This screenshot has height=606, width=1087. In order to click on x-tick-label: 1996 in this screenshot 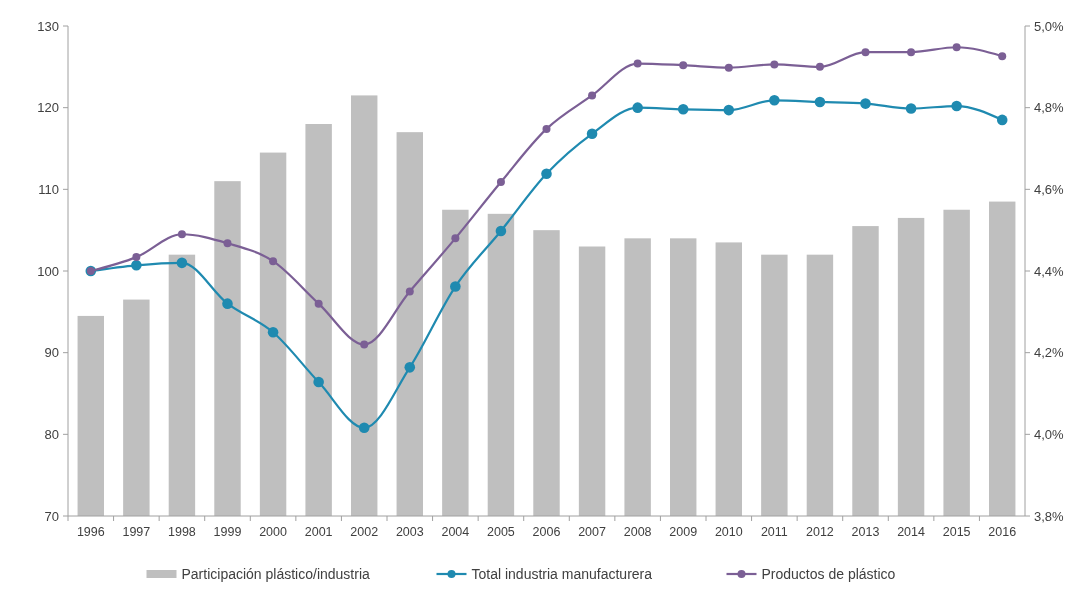, I will do `click(90, 532)`.